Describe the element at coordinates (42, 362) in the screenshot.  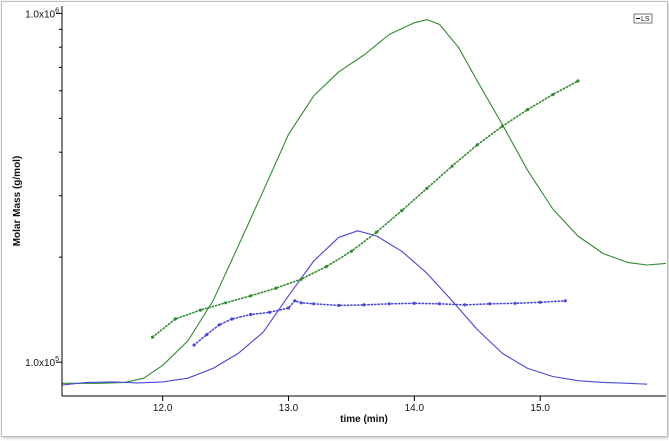
I see `y-tick-label: 1.0x10⁵` at that location.